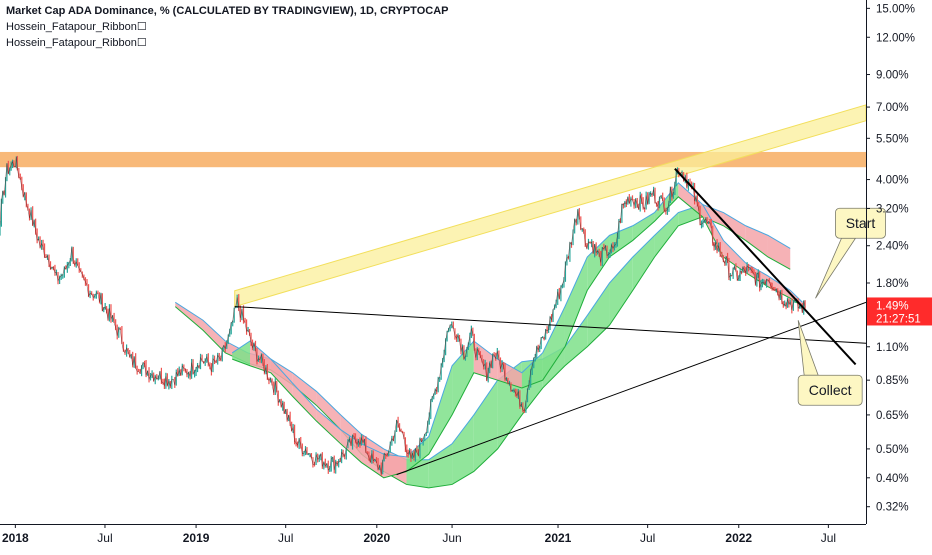 This screenshot has height=555, width=932. Describe the element at coordinates (451, 538) in the screenshot. I see `x-tick-label: Jun` at that location.